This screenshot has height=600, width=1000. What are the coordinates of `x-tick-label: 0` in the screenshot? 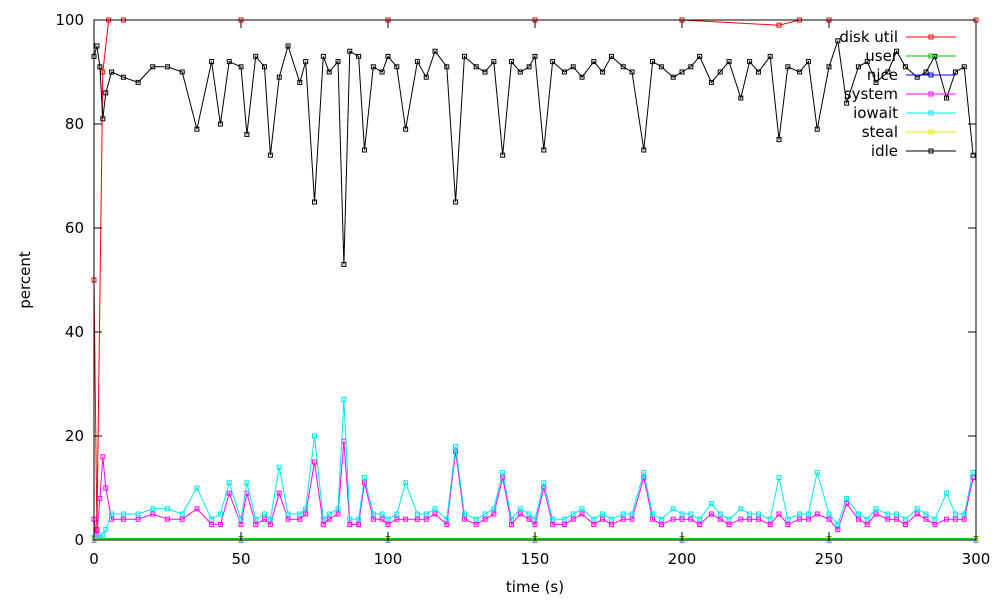 It's located at (94, 559).